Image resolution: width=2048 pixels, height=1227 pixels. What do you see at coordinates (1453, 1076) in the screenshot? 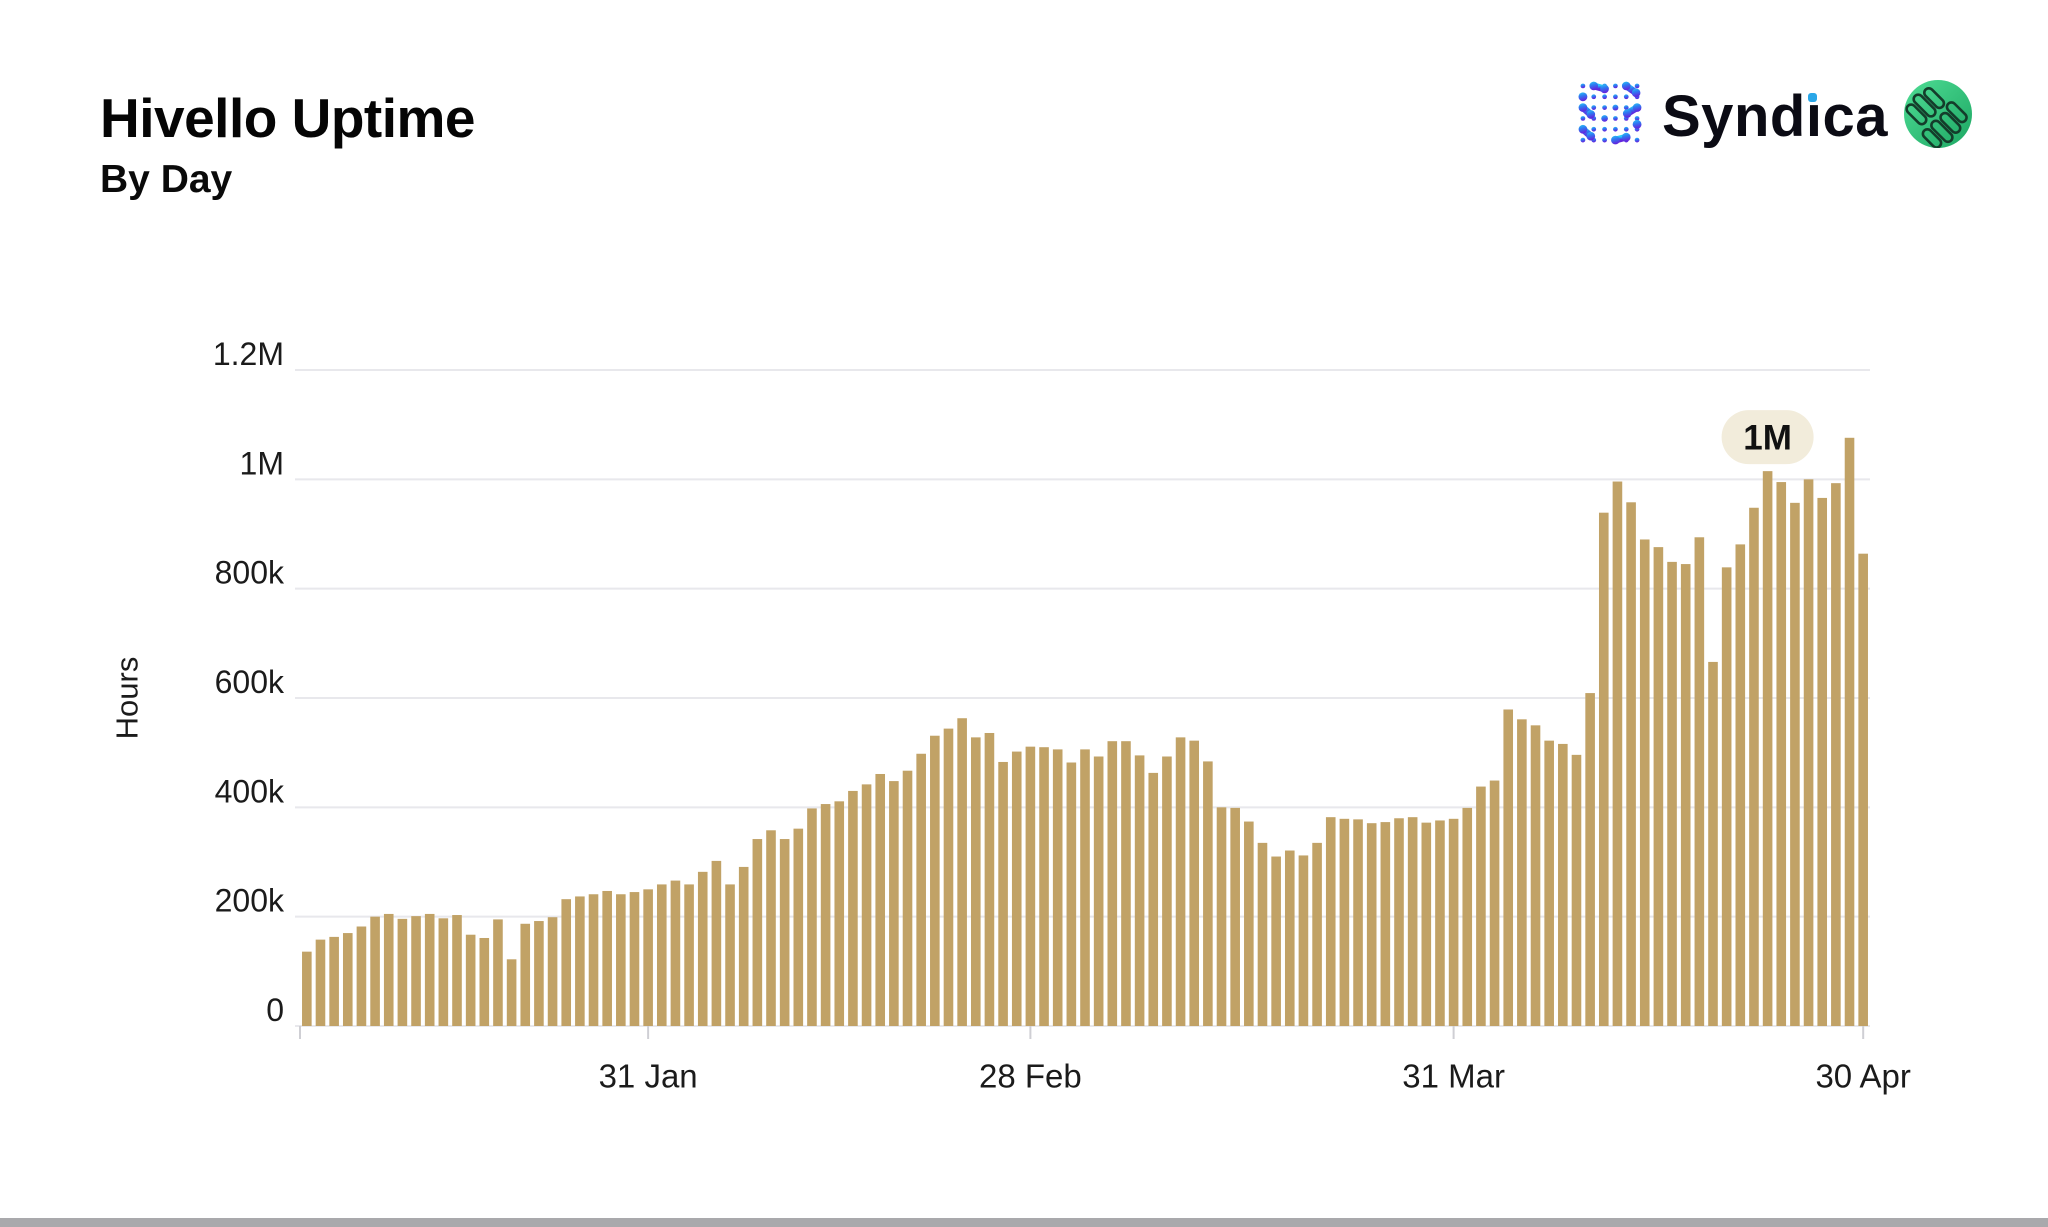
I see `x-tick-label: 31 Mar` at bounding box center [1453, 1076].